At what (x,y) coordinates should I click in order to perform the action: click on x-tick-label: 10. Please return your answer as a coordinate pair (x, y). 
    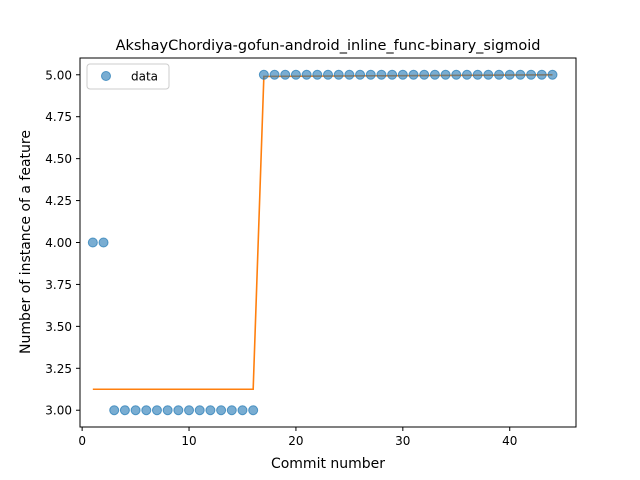
    Looking at the image, I should click on (188, 441).